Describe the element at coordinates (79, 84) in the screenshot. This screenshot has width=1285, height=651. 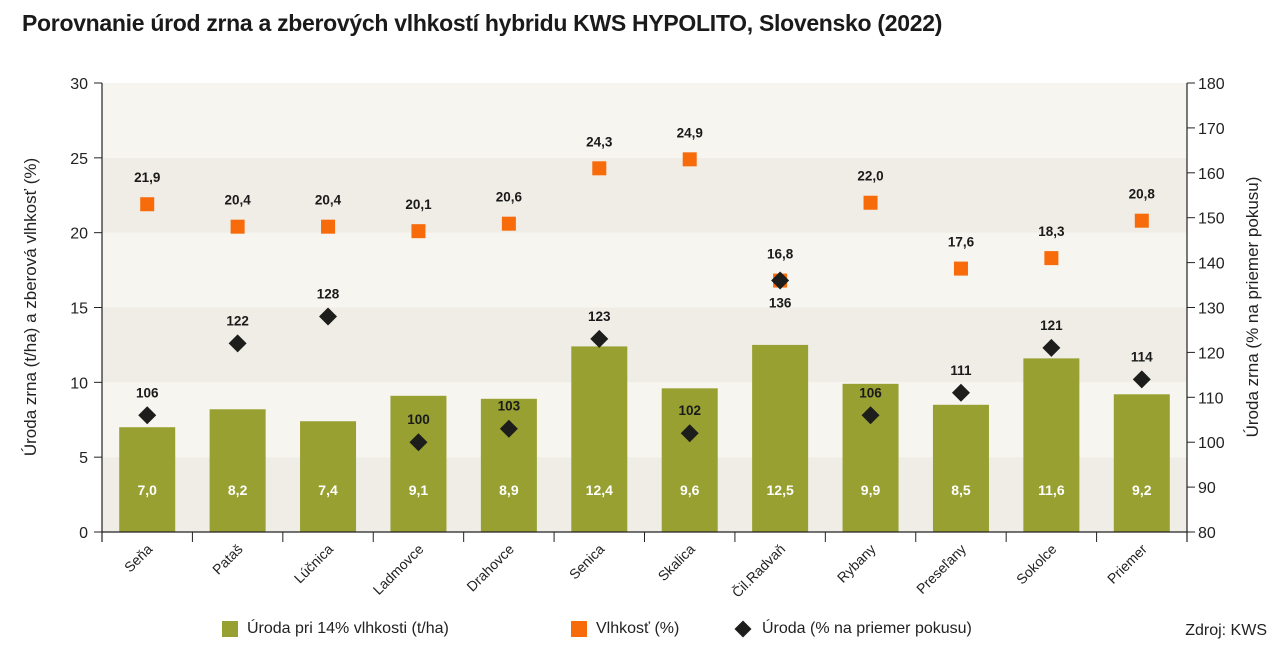
I see `y-tick-label: 30` at that location.